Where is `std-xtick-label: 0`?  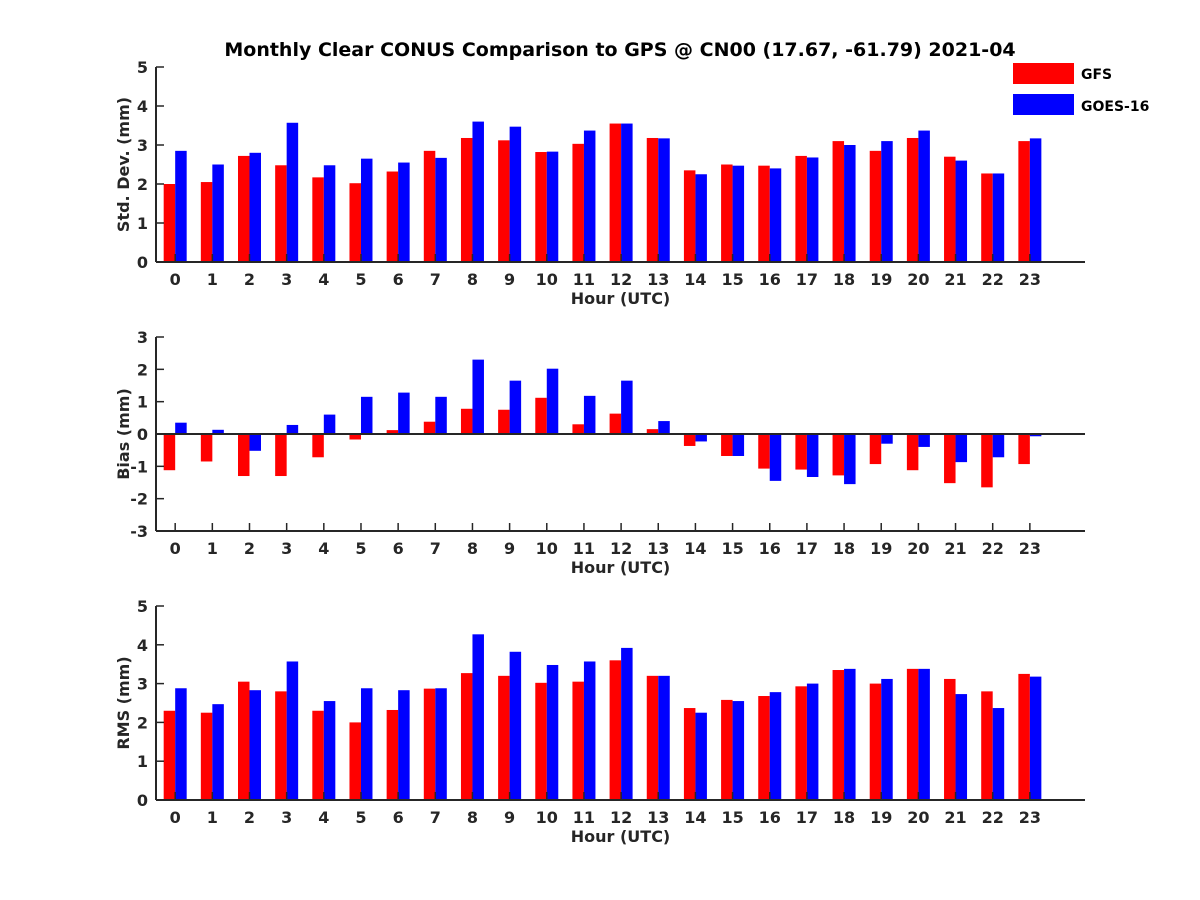
std-xtick-label: 0 is located at coordinates (175, 279).